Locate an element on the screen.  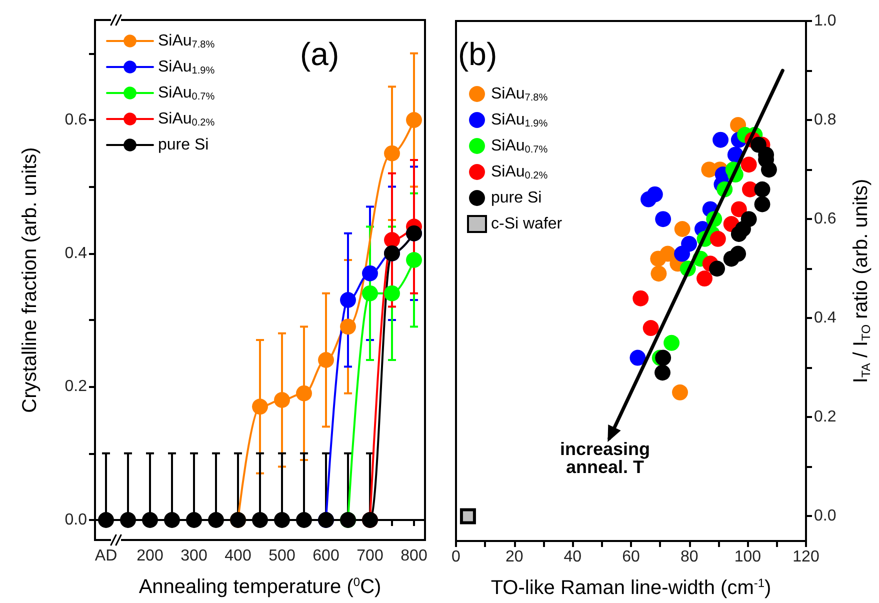
y-tick-label: 0.8 is located at coordinates (825, 120).